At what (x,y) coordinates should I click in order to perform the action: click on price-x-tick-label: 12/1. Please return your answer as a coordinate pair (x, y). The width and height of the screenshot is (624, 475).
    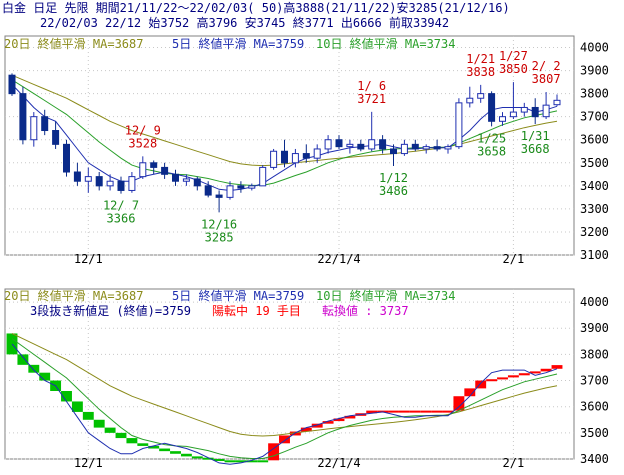
    Looking at the image, I should click on (88, 259).